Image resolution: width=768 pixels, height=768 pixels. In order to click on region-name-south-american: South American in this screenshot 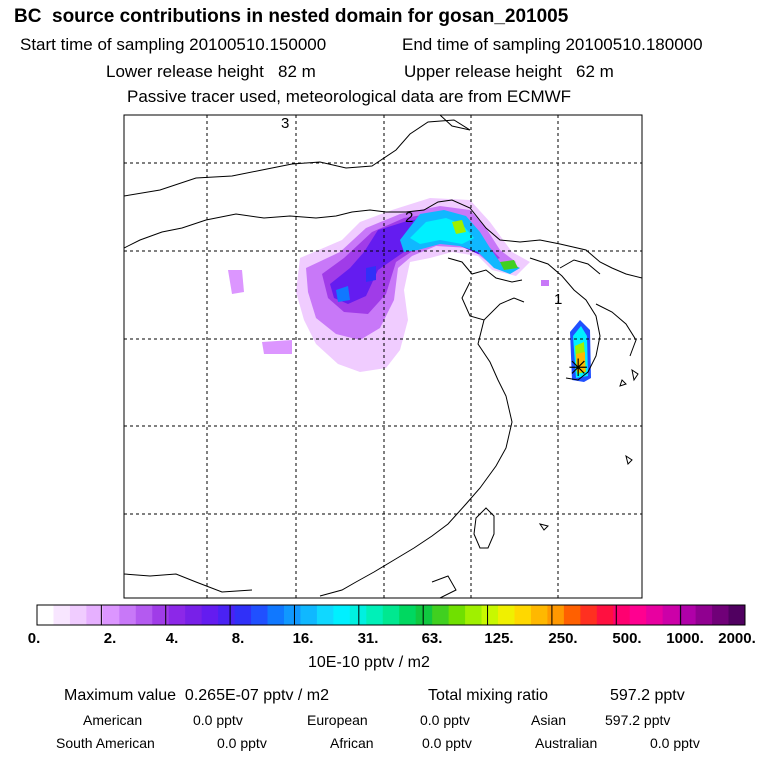, I will do `click(105, 743)`.